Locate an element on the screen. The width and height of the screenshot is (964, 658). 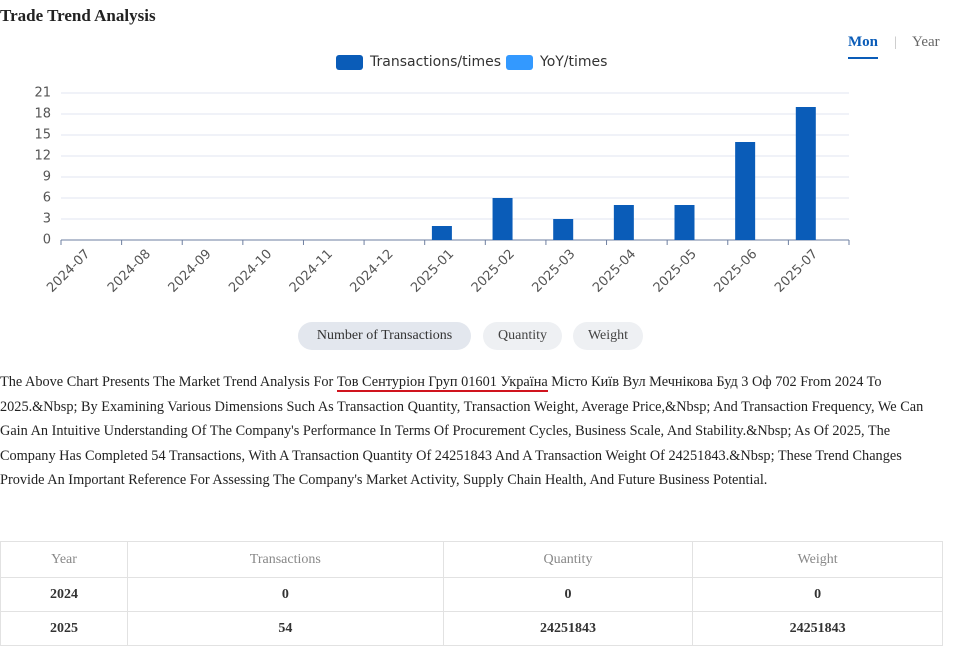
x-tick-label: 2024-08 is located at coordinates (129, 271).